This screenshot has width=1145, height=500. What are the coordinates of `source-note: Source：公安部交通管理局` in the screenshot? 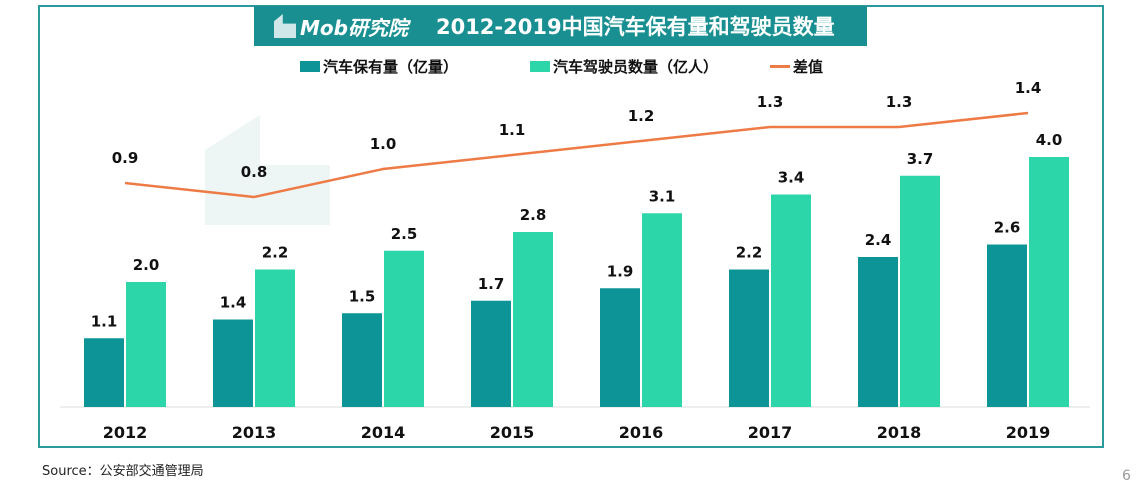 It's located at (123, 471).